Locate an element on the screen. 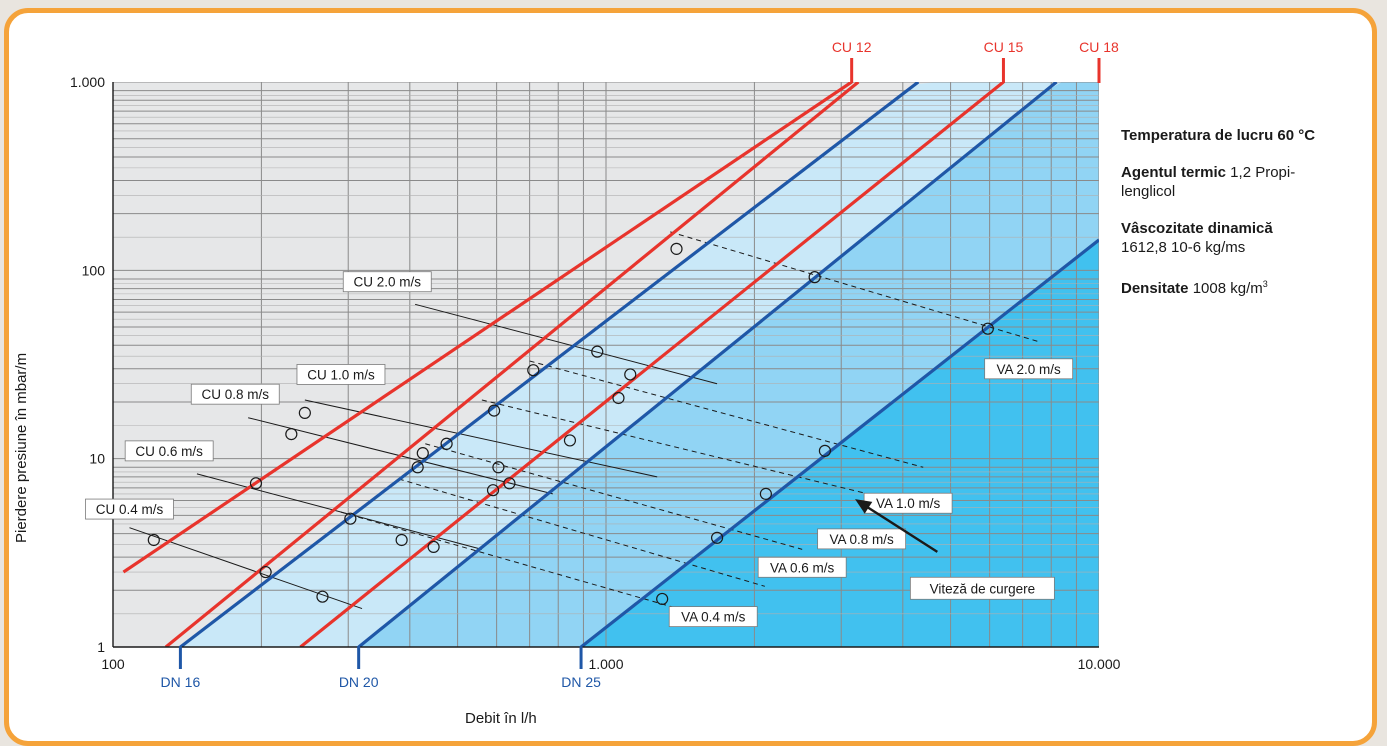 The width and height of the screenshot is (1387, 746). velocity-label: VA 2.0 m/s is located at coordinates (1029, 369).